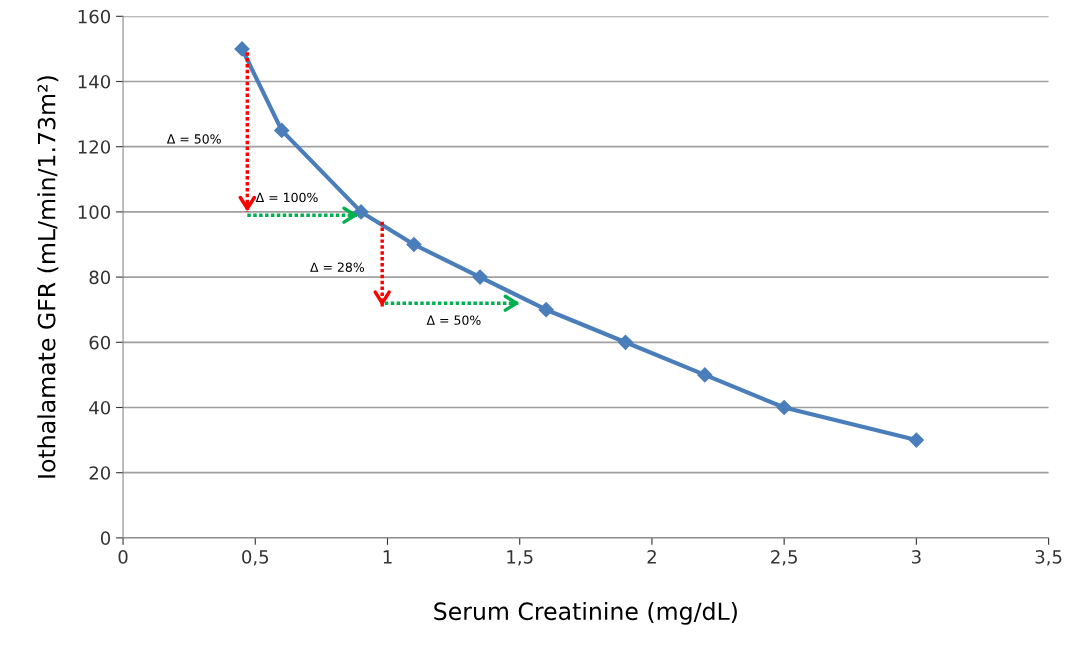  I want to click on y-tick-label: 0, so click(105, 538).